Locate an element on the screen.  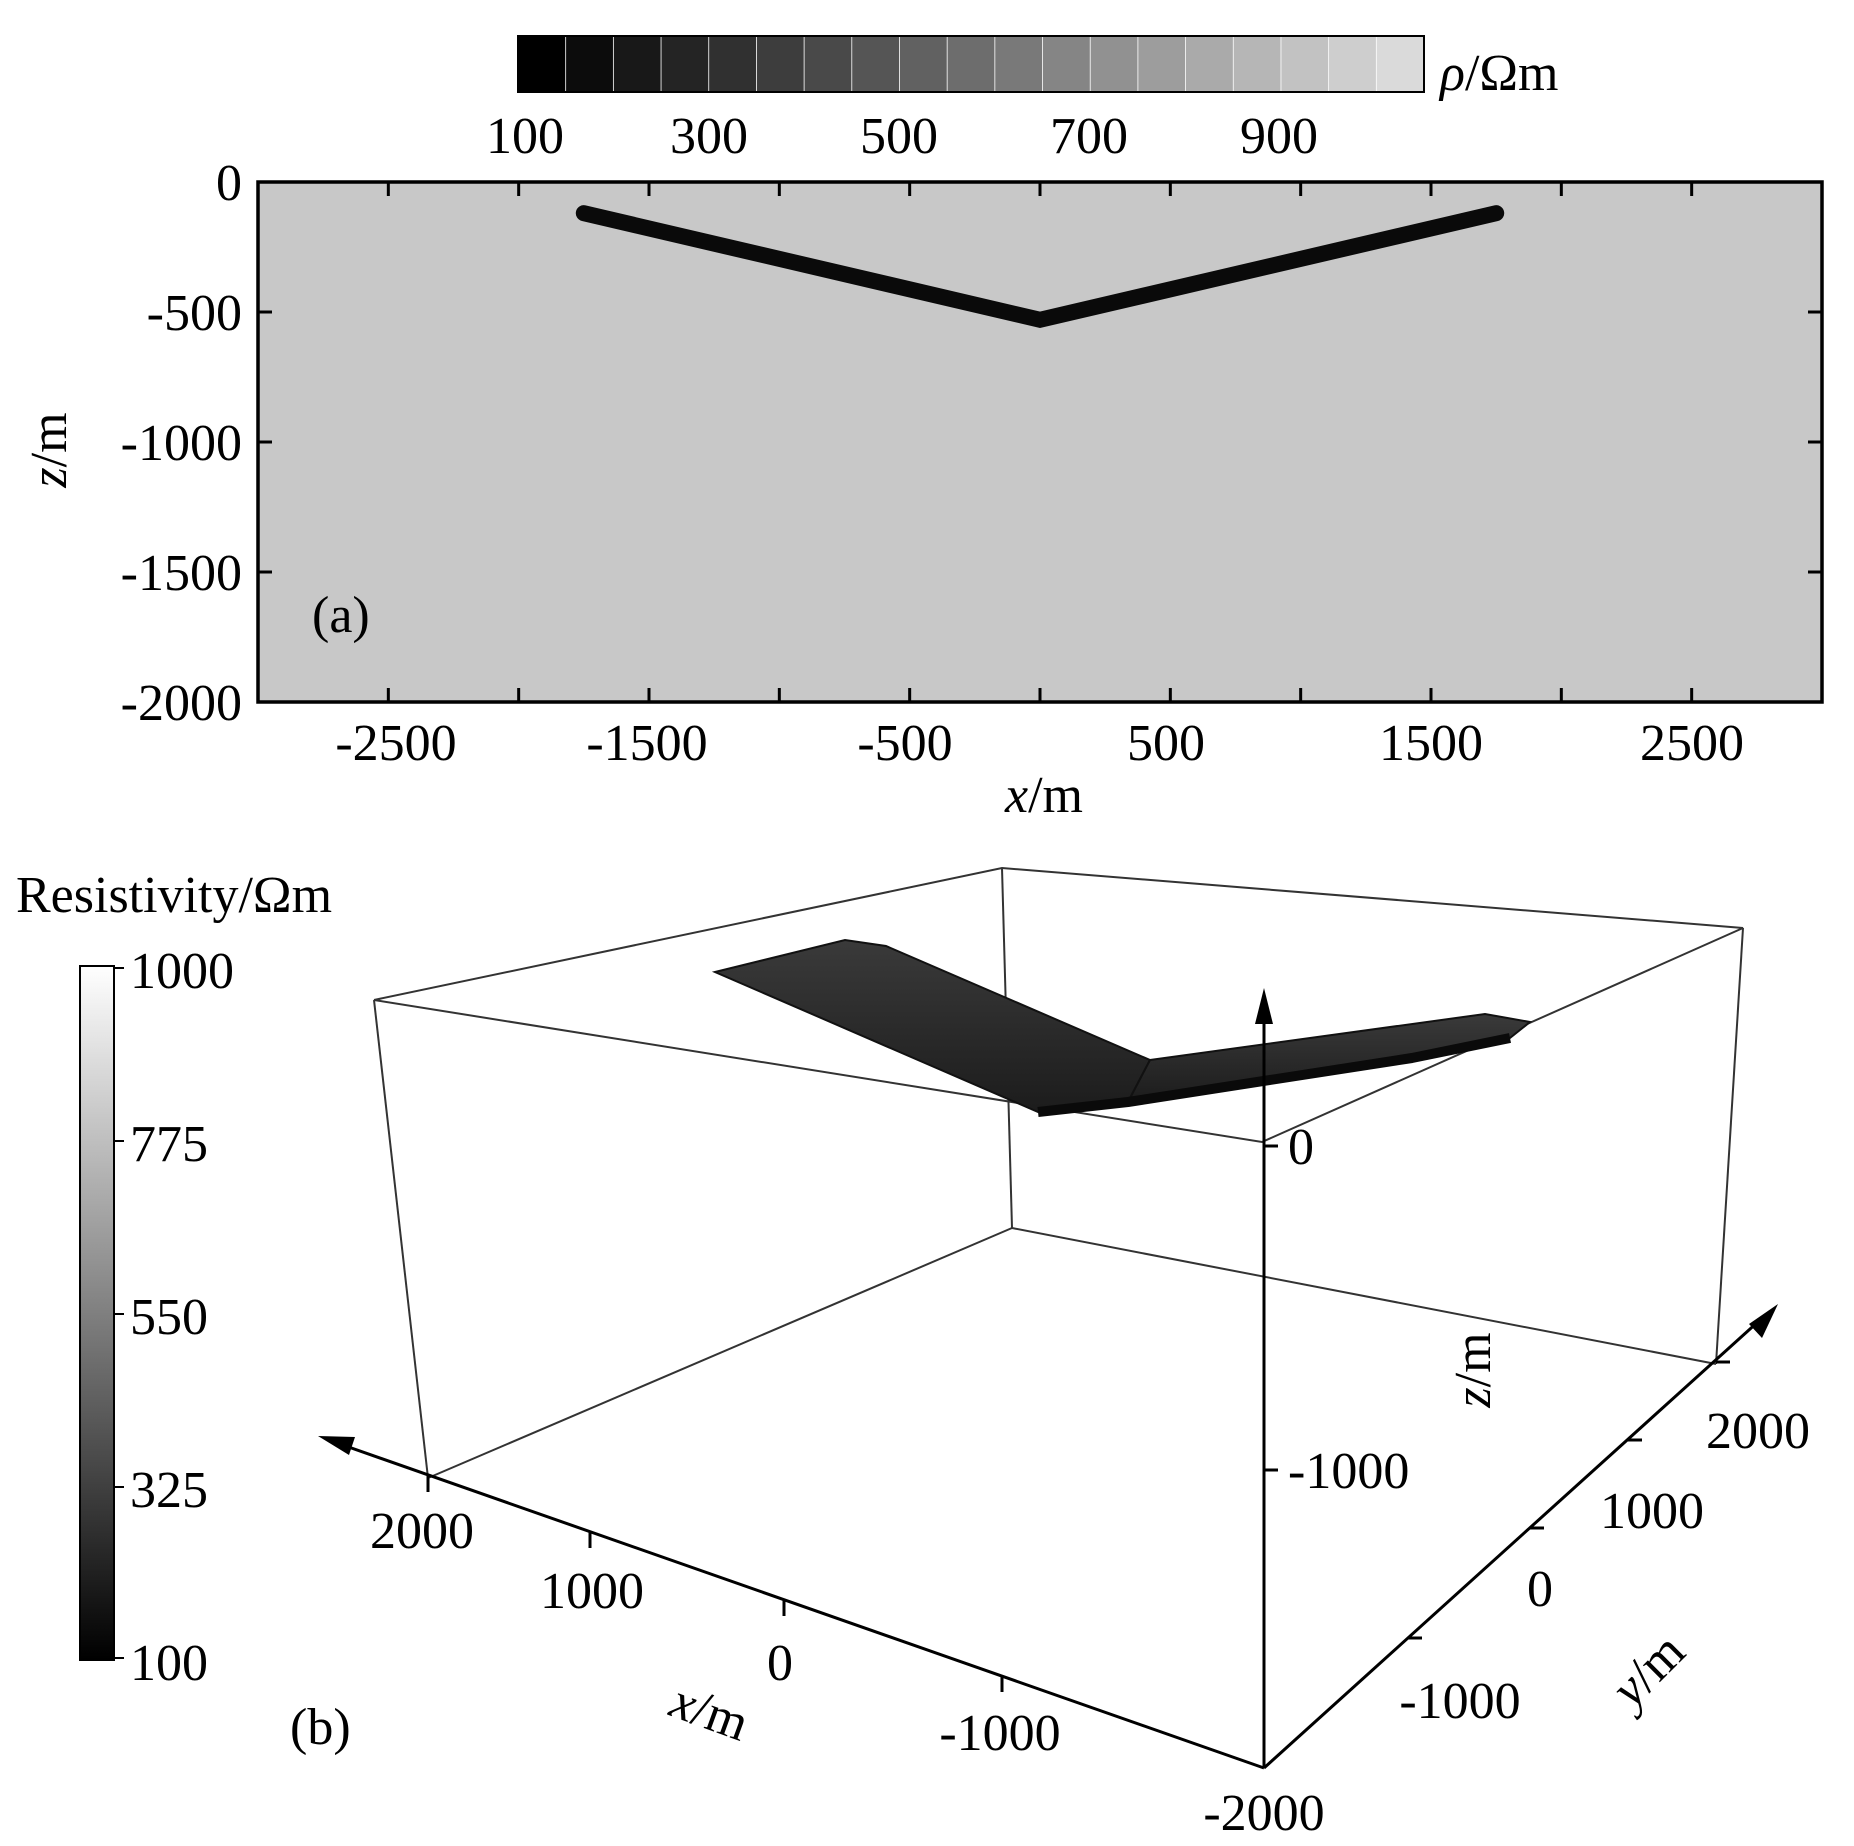
x-axis-3d: 2000 1000 0 -1000 x/m is located at coordinates (791, 1603).